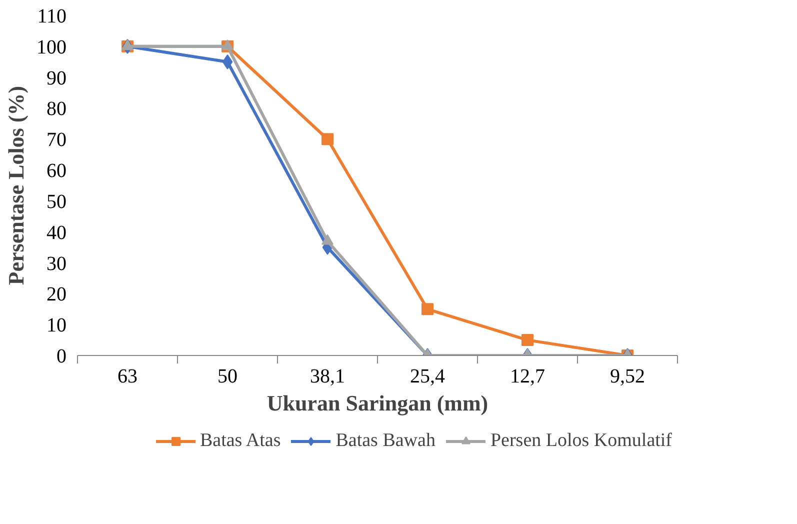 This screenshot has height=524, width=797. I want to click on legend-label: Batas Bawah, so click(386, 441).